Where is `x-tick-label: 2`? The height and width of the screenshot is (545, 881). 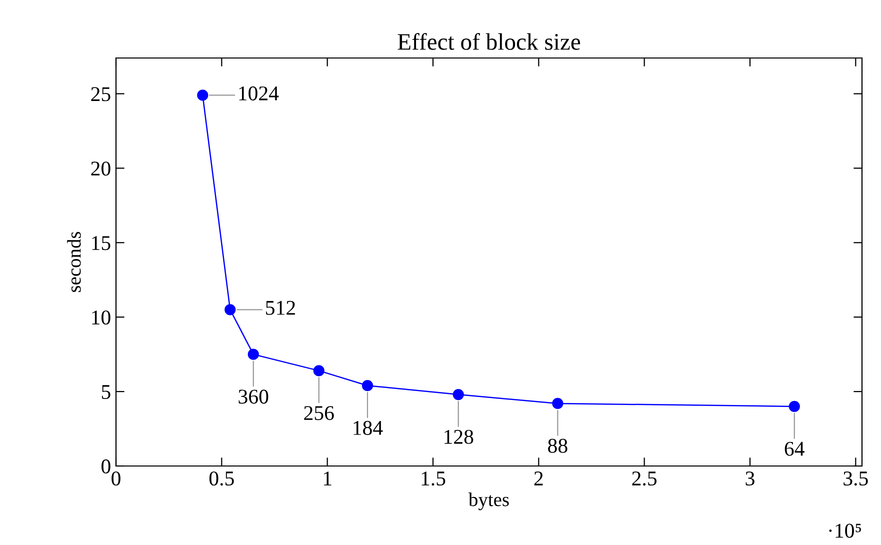 x-tick-label: 2 is located at coordinates (538, 479).